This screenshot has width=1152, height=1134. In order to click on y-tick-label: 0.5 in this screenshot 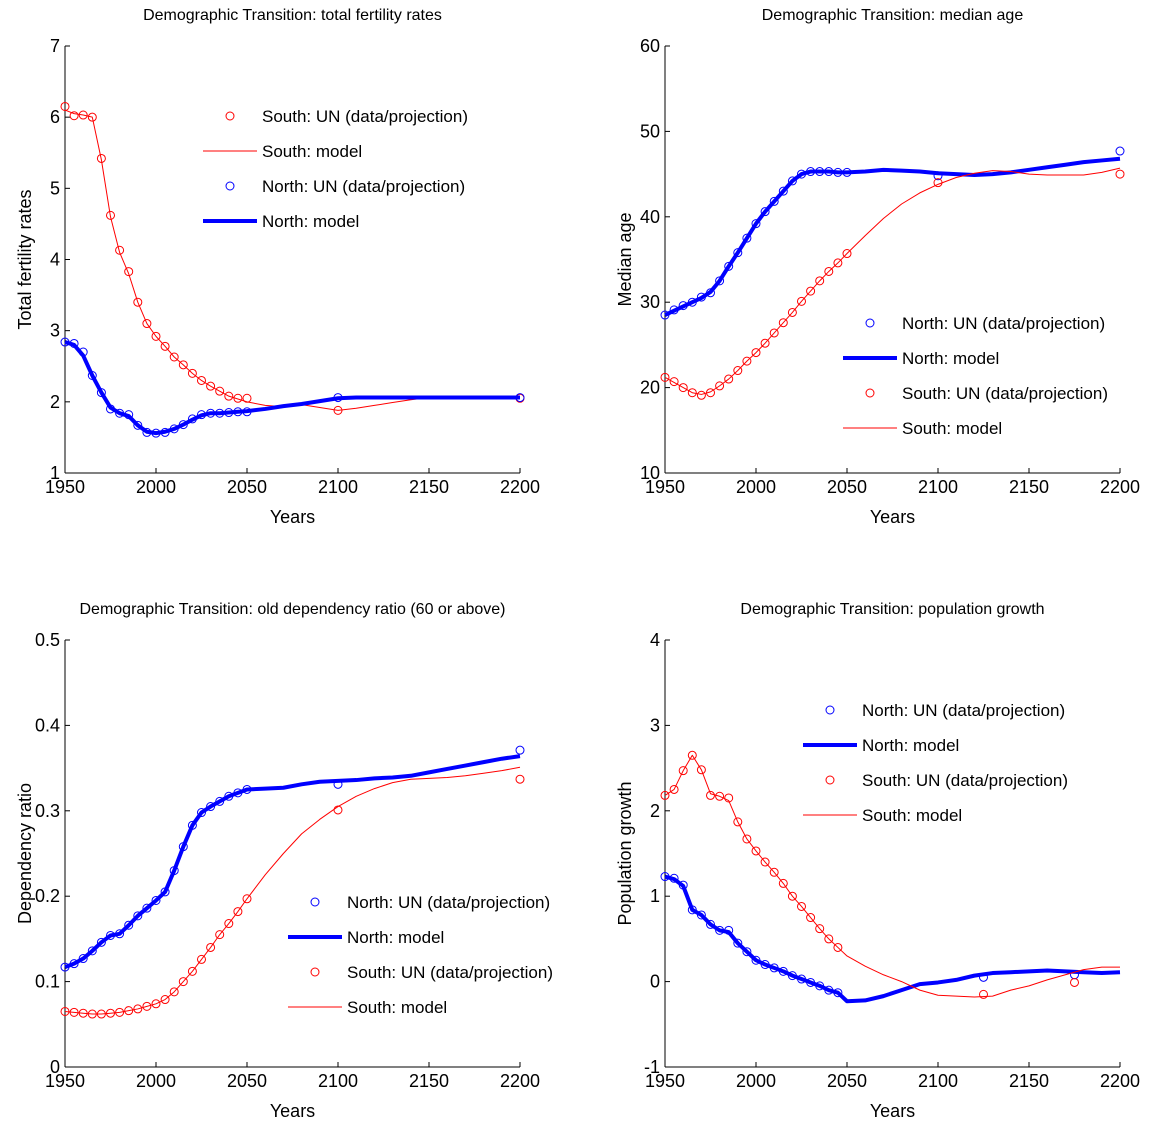, I will do `click(47, 640)`.